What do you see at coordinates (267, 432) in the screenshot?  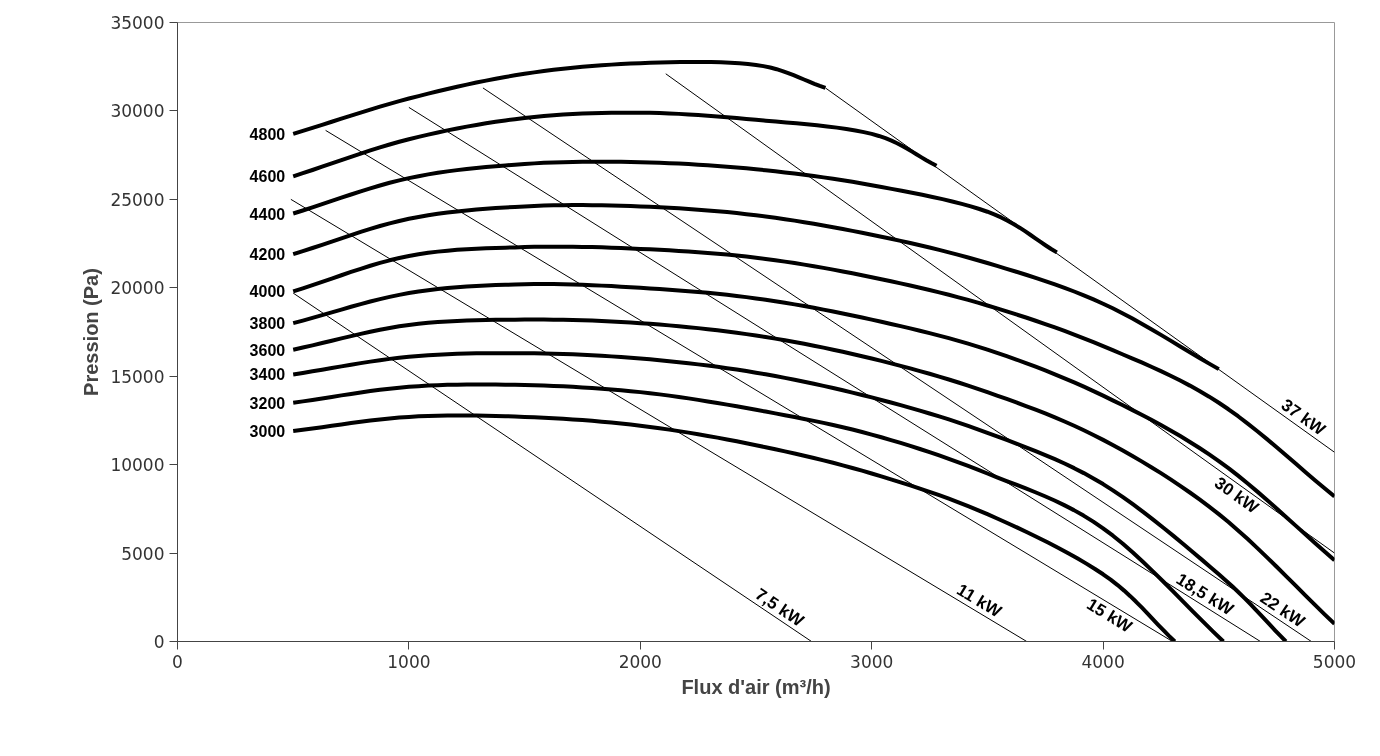 I see `series-label: 3000` at bounding box center [267, 432].